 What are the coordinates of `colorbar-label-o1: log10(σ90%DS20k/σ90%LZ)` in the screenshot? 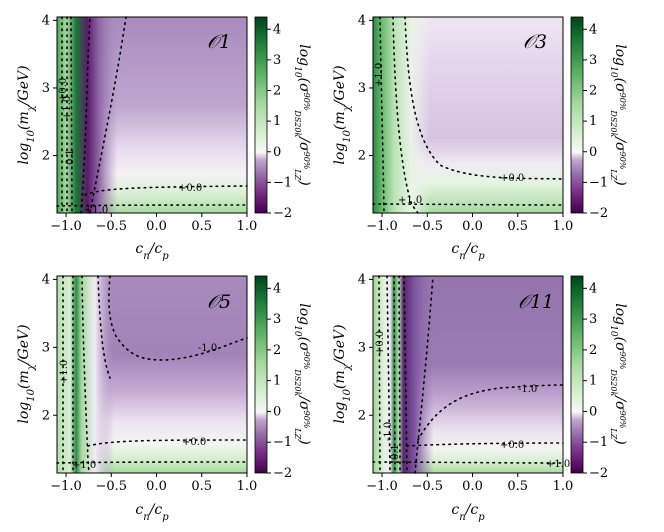 It's located at (302, 114).